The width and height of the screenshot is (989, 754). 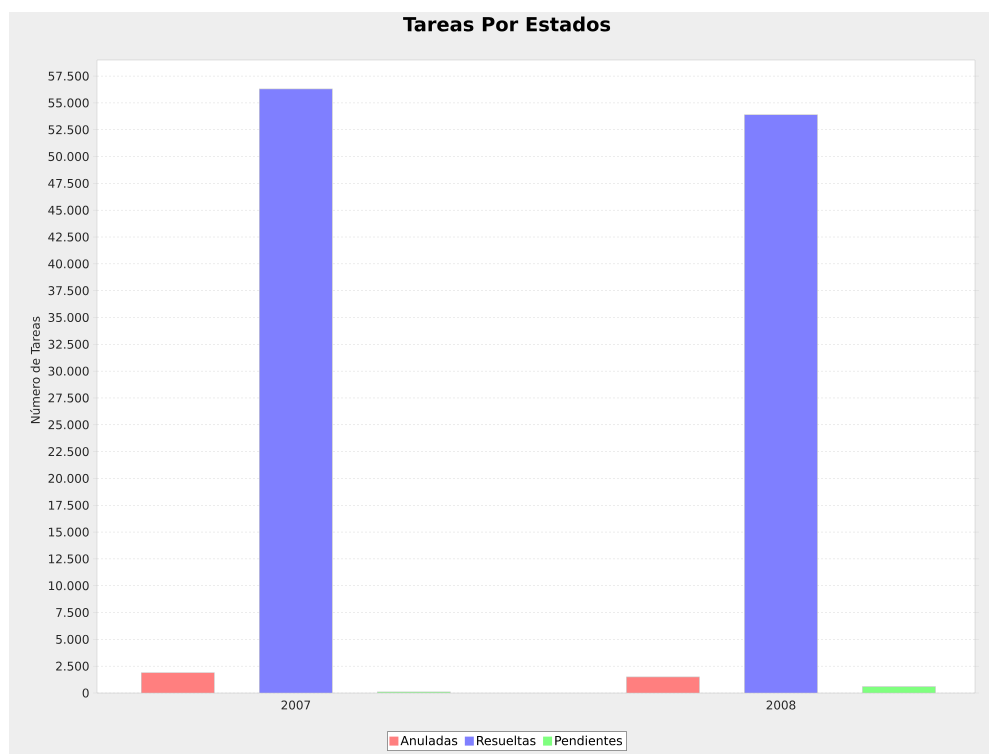 I want to click on y-tick-label: 32.500, so click(x=68, y=344).